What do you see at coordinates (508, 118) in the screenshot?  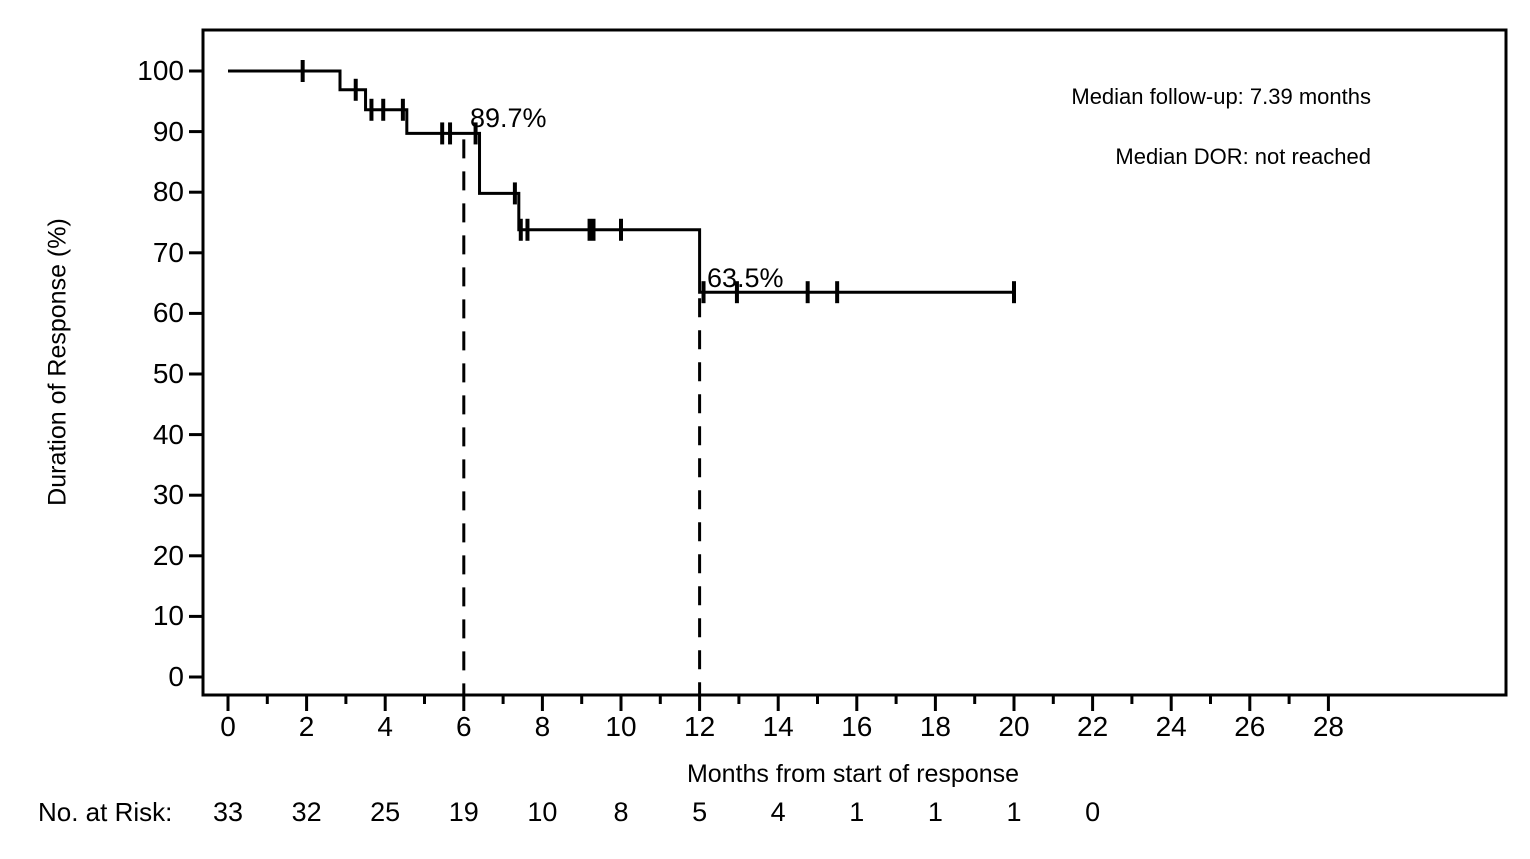 I see `landmark-label-6-months: 89.7%` at bounding box center [508, 118].